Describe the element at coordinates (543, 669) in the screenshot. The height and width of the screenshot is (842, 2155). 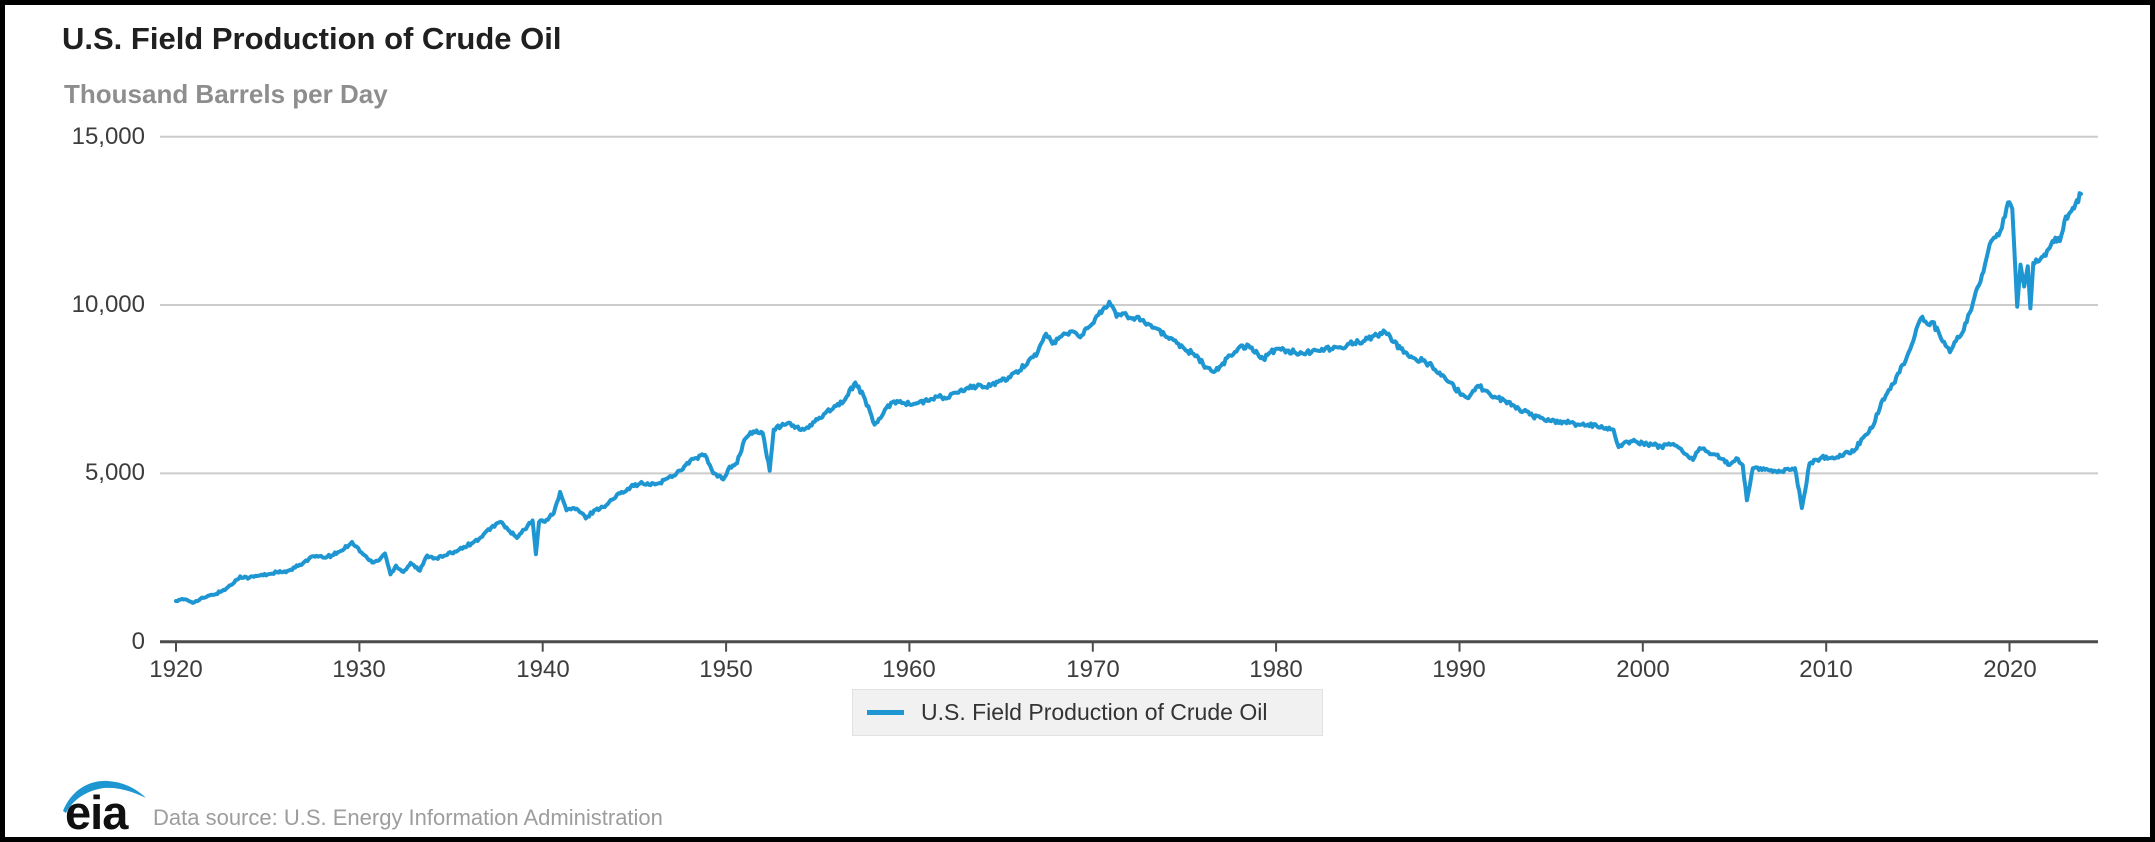
I see `x-tick-label: 1940` at that location.